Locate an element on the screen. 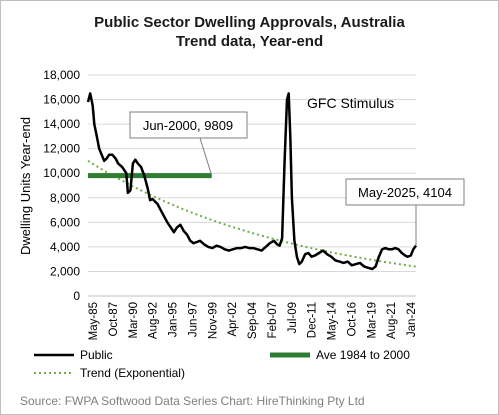 This screenshot has width=499, height=415. x-tick-label: Feb-07 is located at coordinates (273, 320).